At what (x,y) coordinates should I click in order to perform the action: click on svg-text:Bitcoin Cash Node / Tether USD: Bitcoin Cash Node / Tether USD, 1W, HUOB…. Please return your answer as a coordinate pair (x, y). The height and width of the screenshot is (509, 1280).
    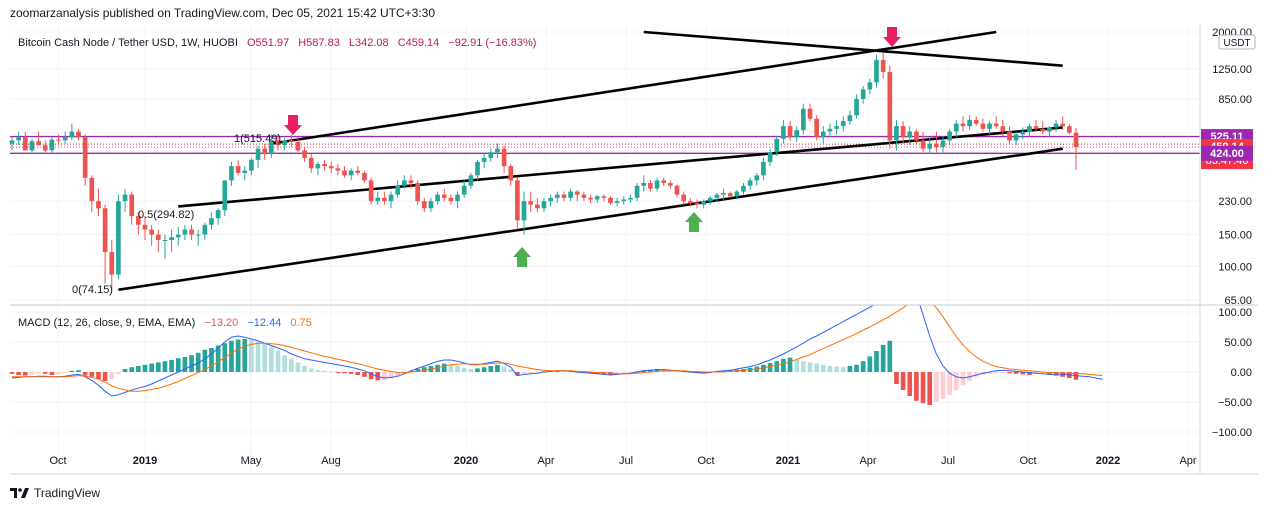
    Looking at the image, I should click on (277, 43).